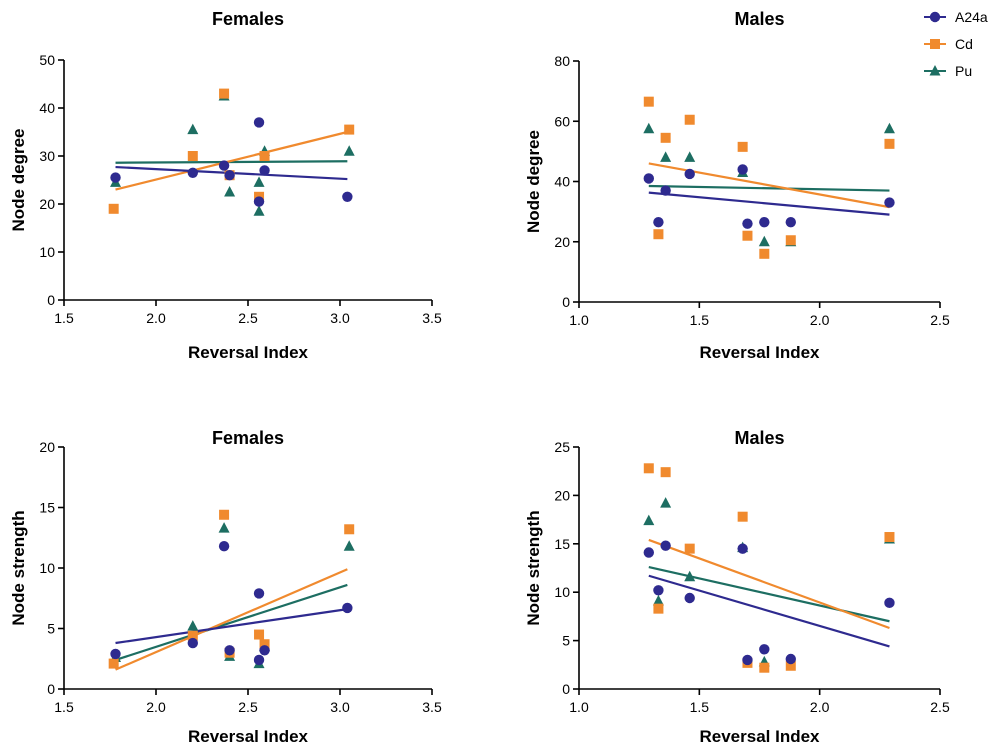 Image resolution: width=1003 pixels, height=750 pixels. What do you see at coordinates (47, 60) in the screenshot?
I see `y-tick-label: 50` at bounding box center [47, 60].